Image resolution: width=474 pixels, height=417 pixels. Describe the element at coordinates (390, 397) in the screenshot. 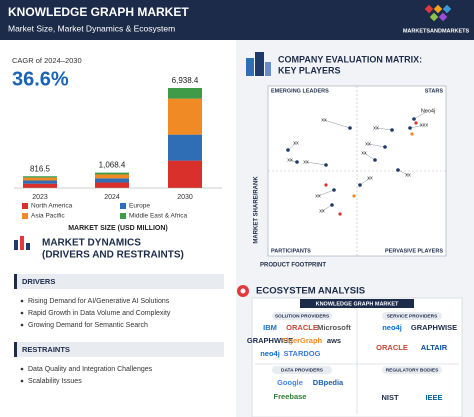

I see `logo: NIST` at that location.